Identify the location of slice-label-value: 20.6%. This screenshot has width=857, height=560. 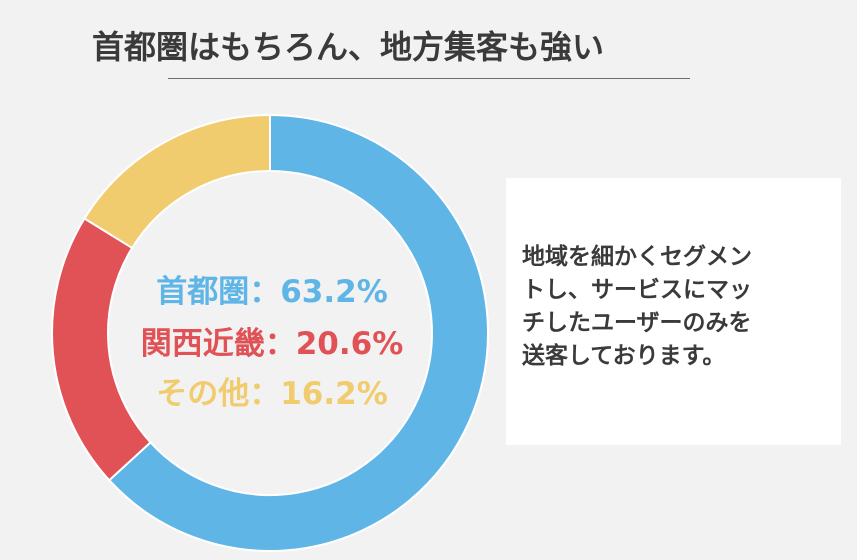
(349, 344).